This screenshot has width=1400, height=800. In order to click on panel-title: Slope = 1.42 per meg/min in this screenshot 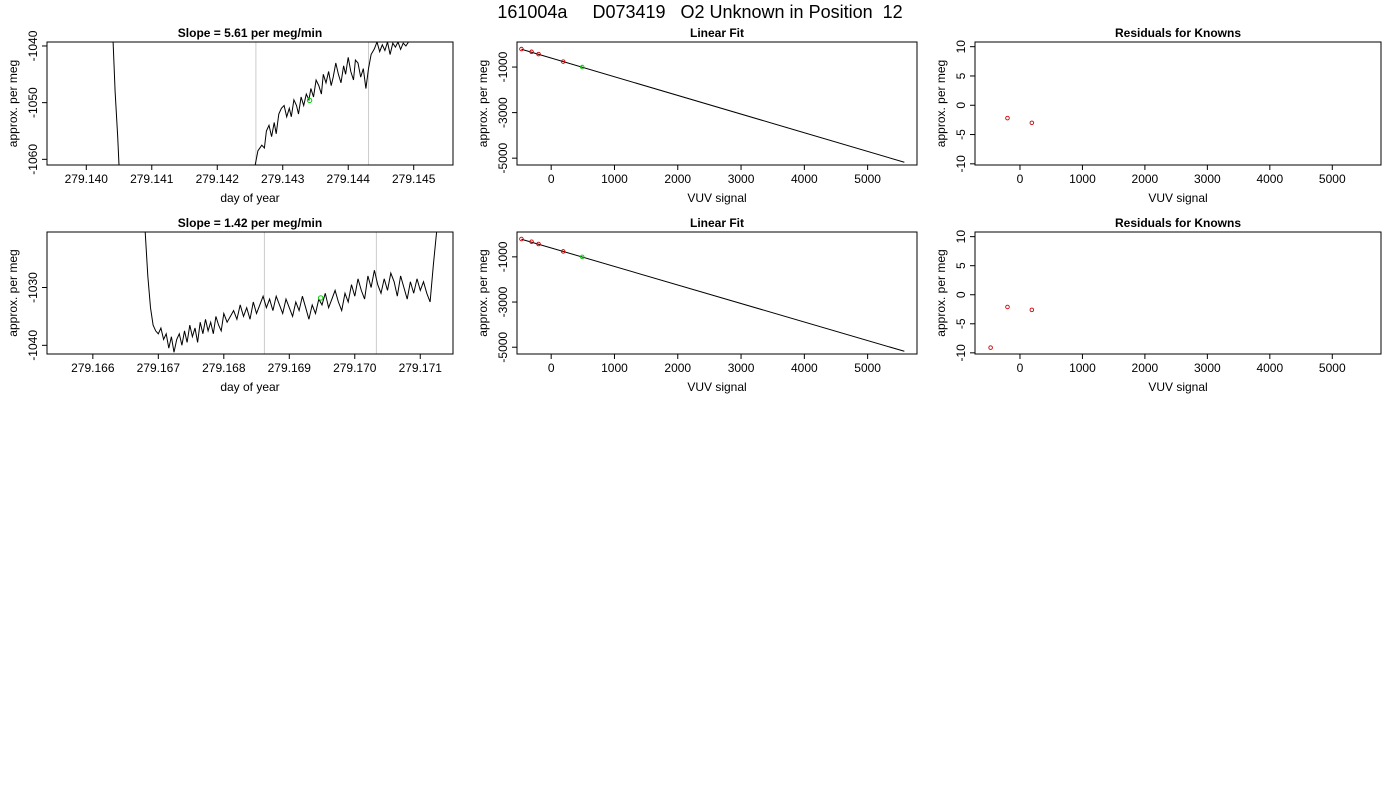, I will do `click(250, 223)`.